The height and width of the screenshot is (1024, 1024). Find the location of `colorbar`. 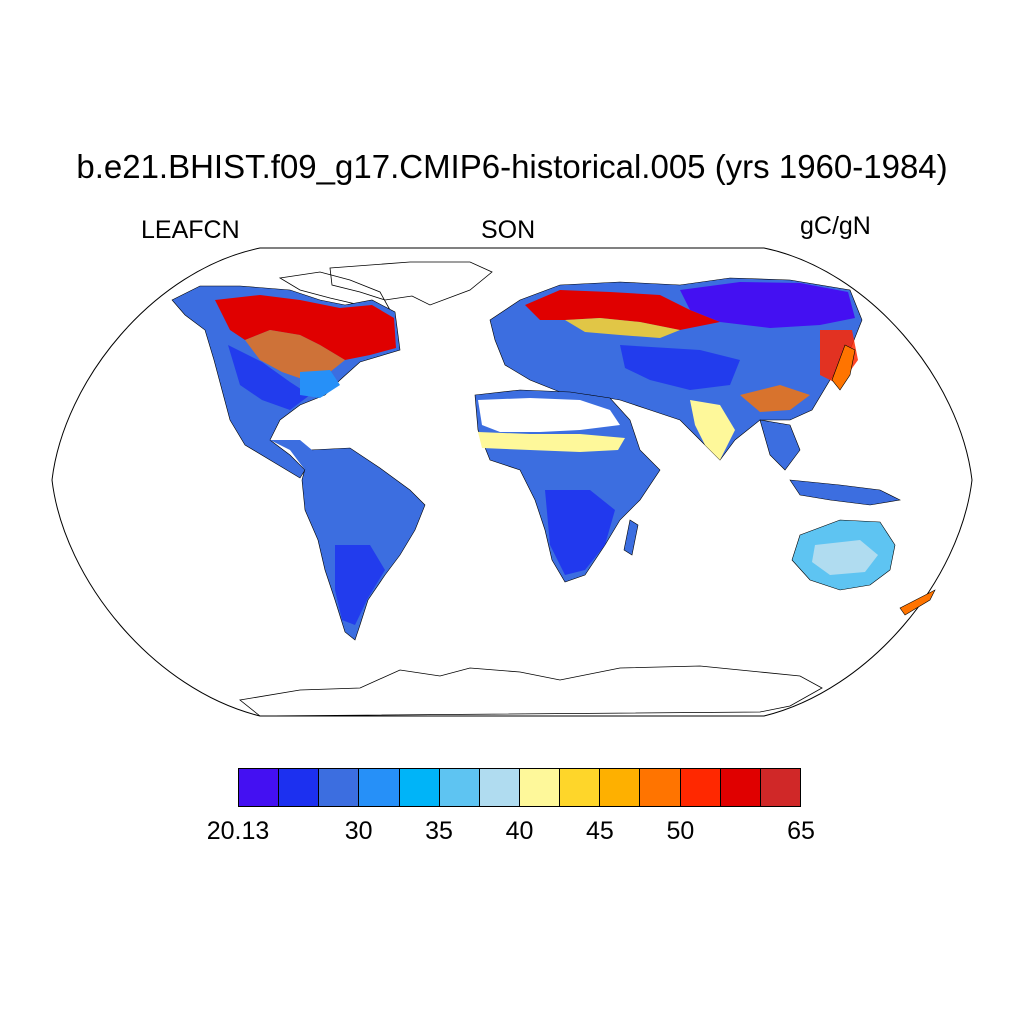

colorbar is located at coordinates (519, 787).